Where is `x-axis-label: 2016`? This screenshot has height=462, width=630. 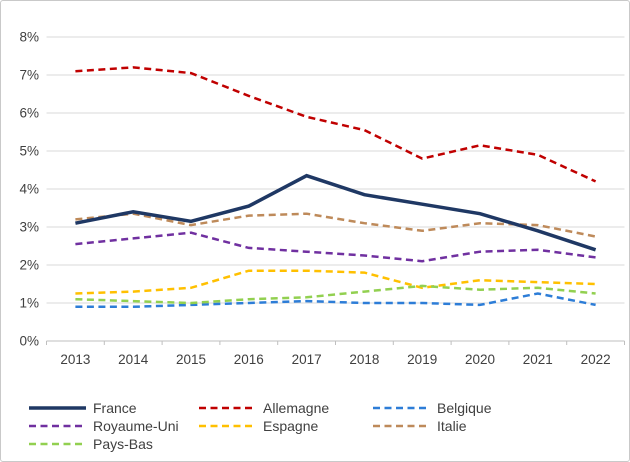
x-axis-label: 2016 is located at coordinates (249, 359).